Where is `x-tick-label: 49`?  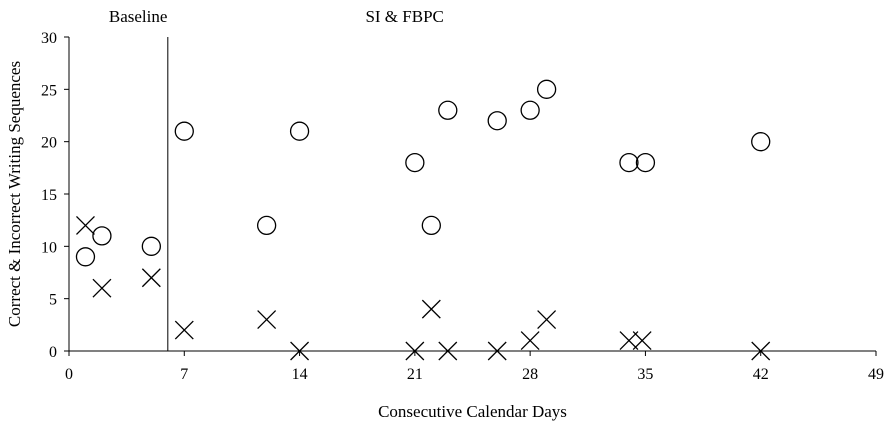 x-tick-label: 49 is located at coordinates (876, 374).